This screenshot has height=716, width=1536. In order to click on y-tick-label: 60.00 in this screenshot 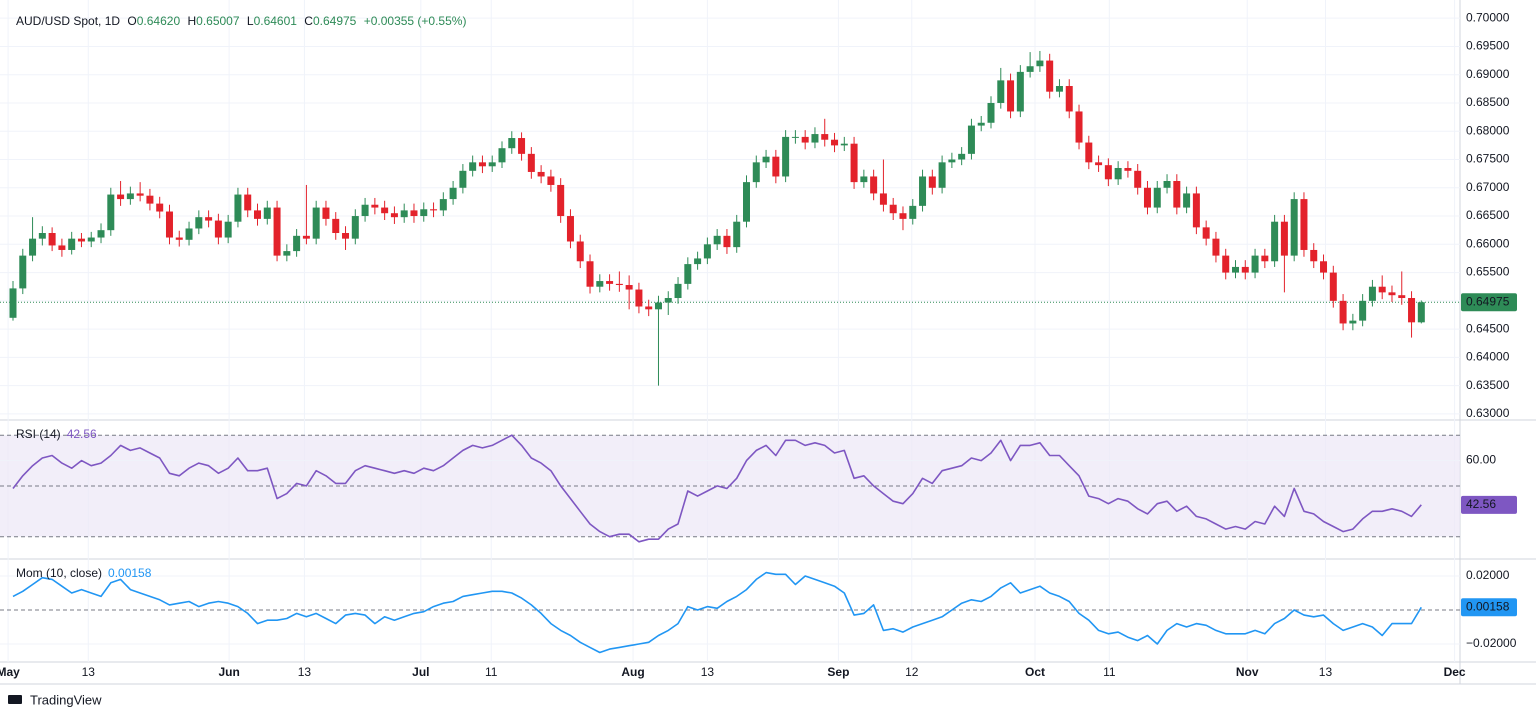, I will do `click(1481, 460)`.